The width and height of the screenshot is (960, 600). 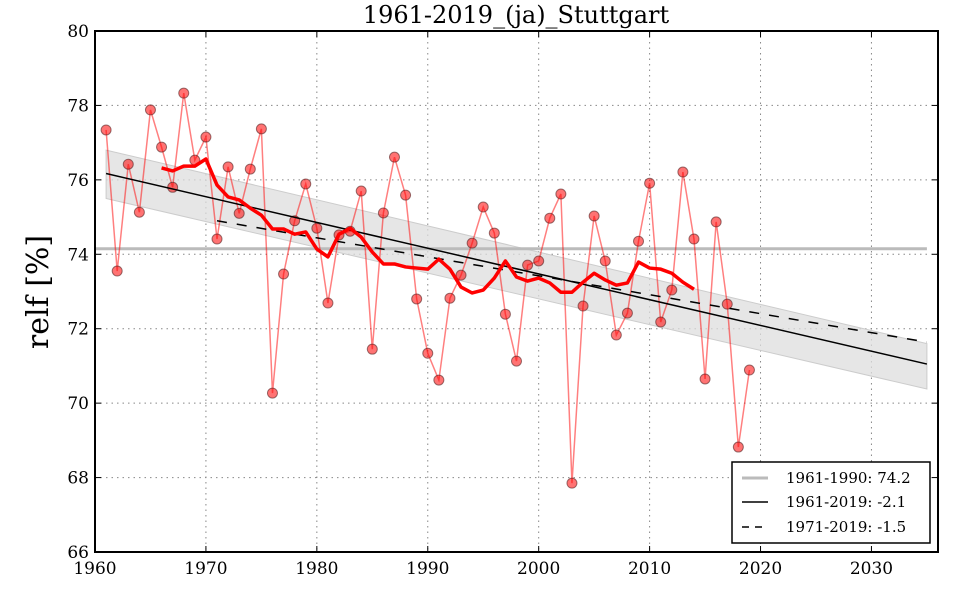 I want to click on legend-label-dashed: 1971-2019: -1.5, so click(x=846, y=527).